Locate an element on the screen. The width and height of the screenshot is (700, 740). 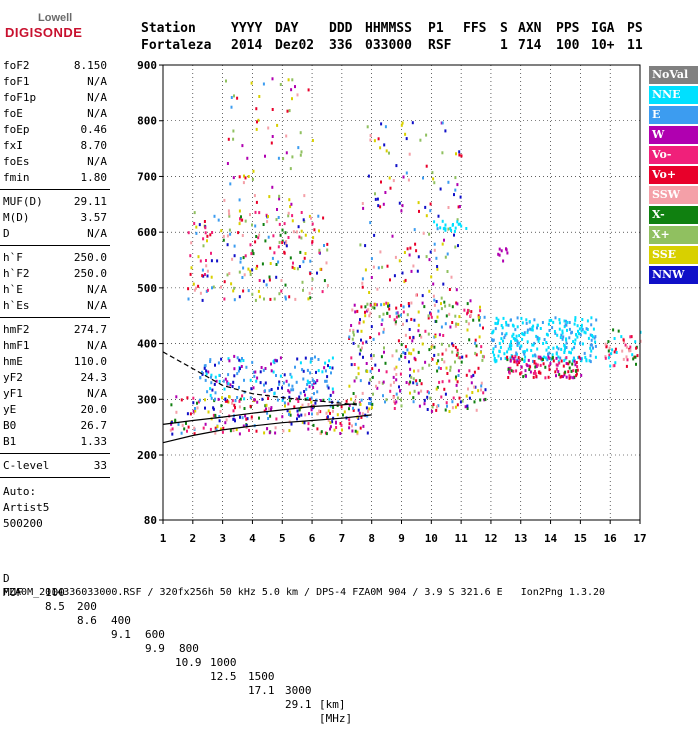
header-value-pps: 100 is located at coordinates (568, 45).